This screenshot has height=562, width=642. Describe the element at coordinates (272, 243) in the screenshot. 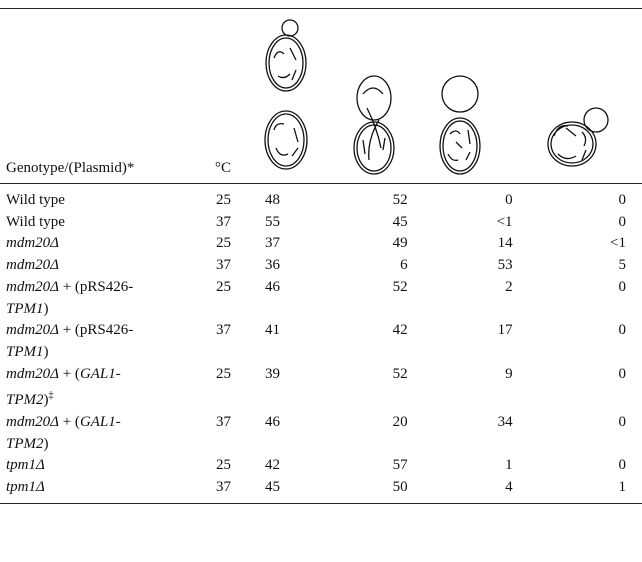

I see `percentage-cell: 37` at that location.